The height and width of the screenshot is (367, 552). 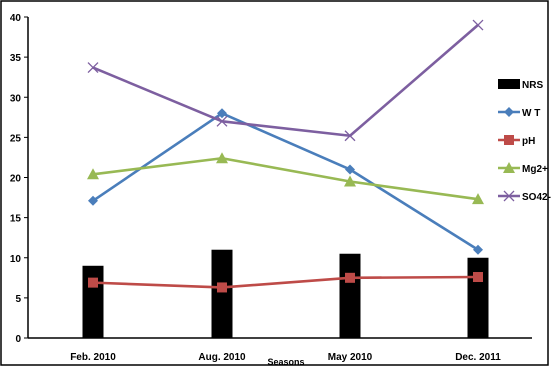 I want to click on y-tick-label: 35, so click(x=16, y=58).